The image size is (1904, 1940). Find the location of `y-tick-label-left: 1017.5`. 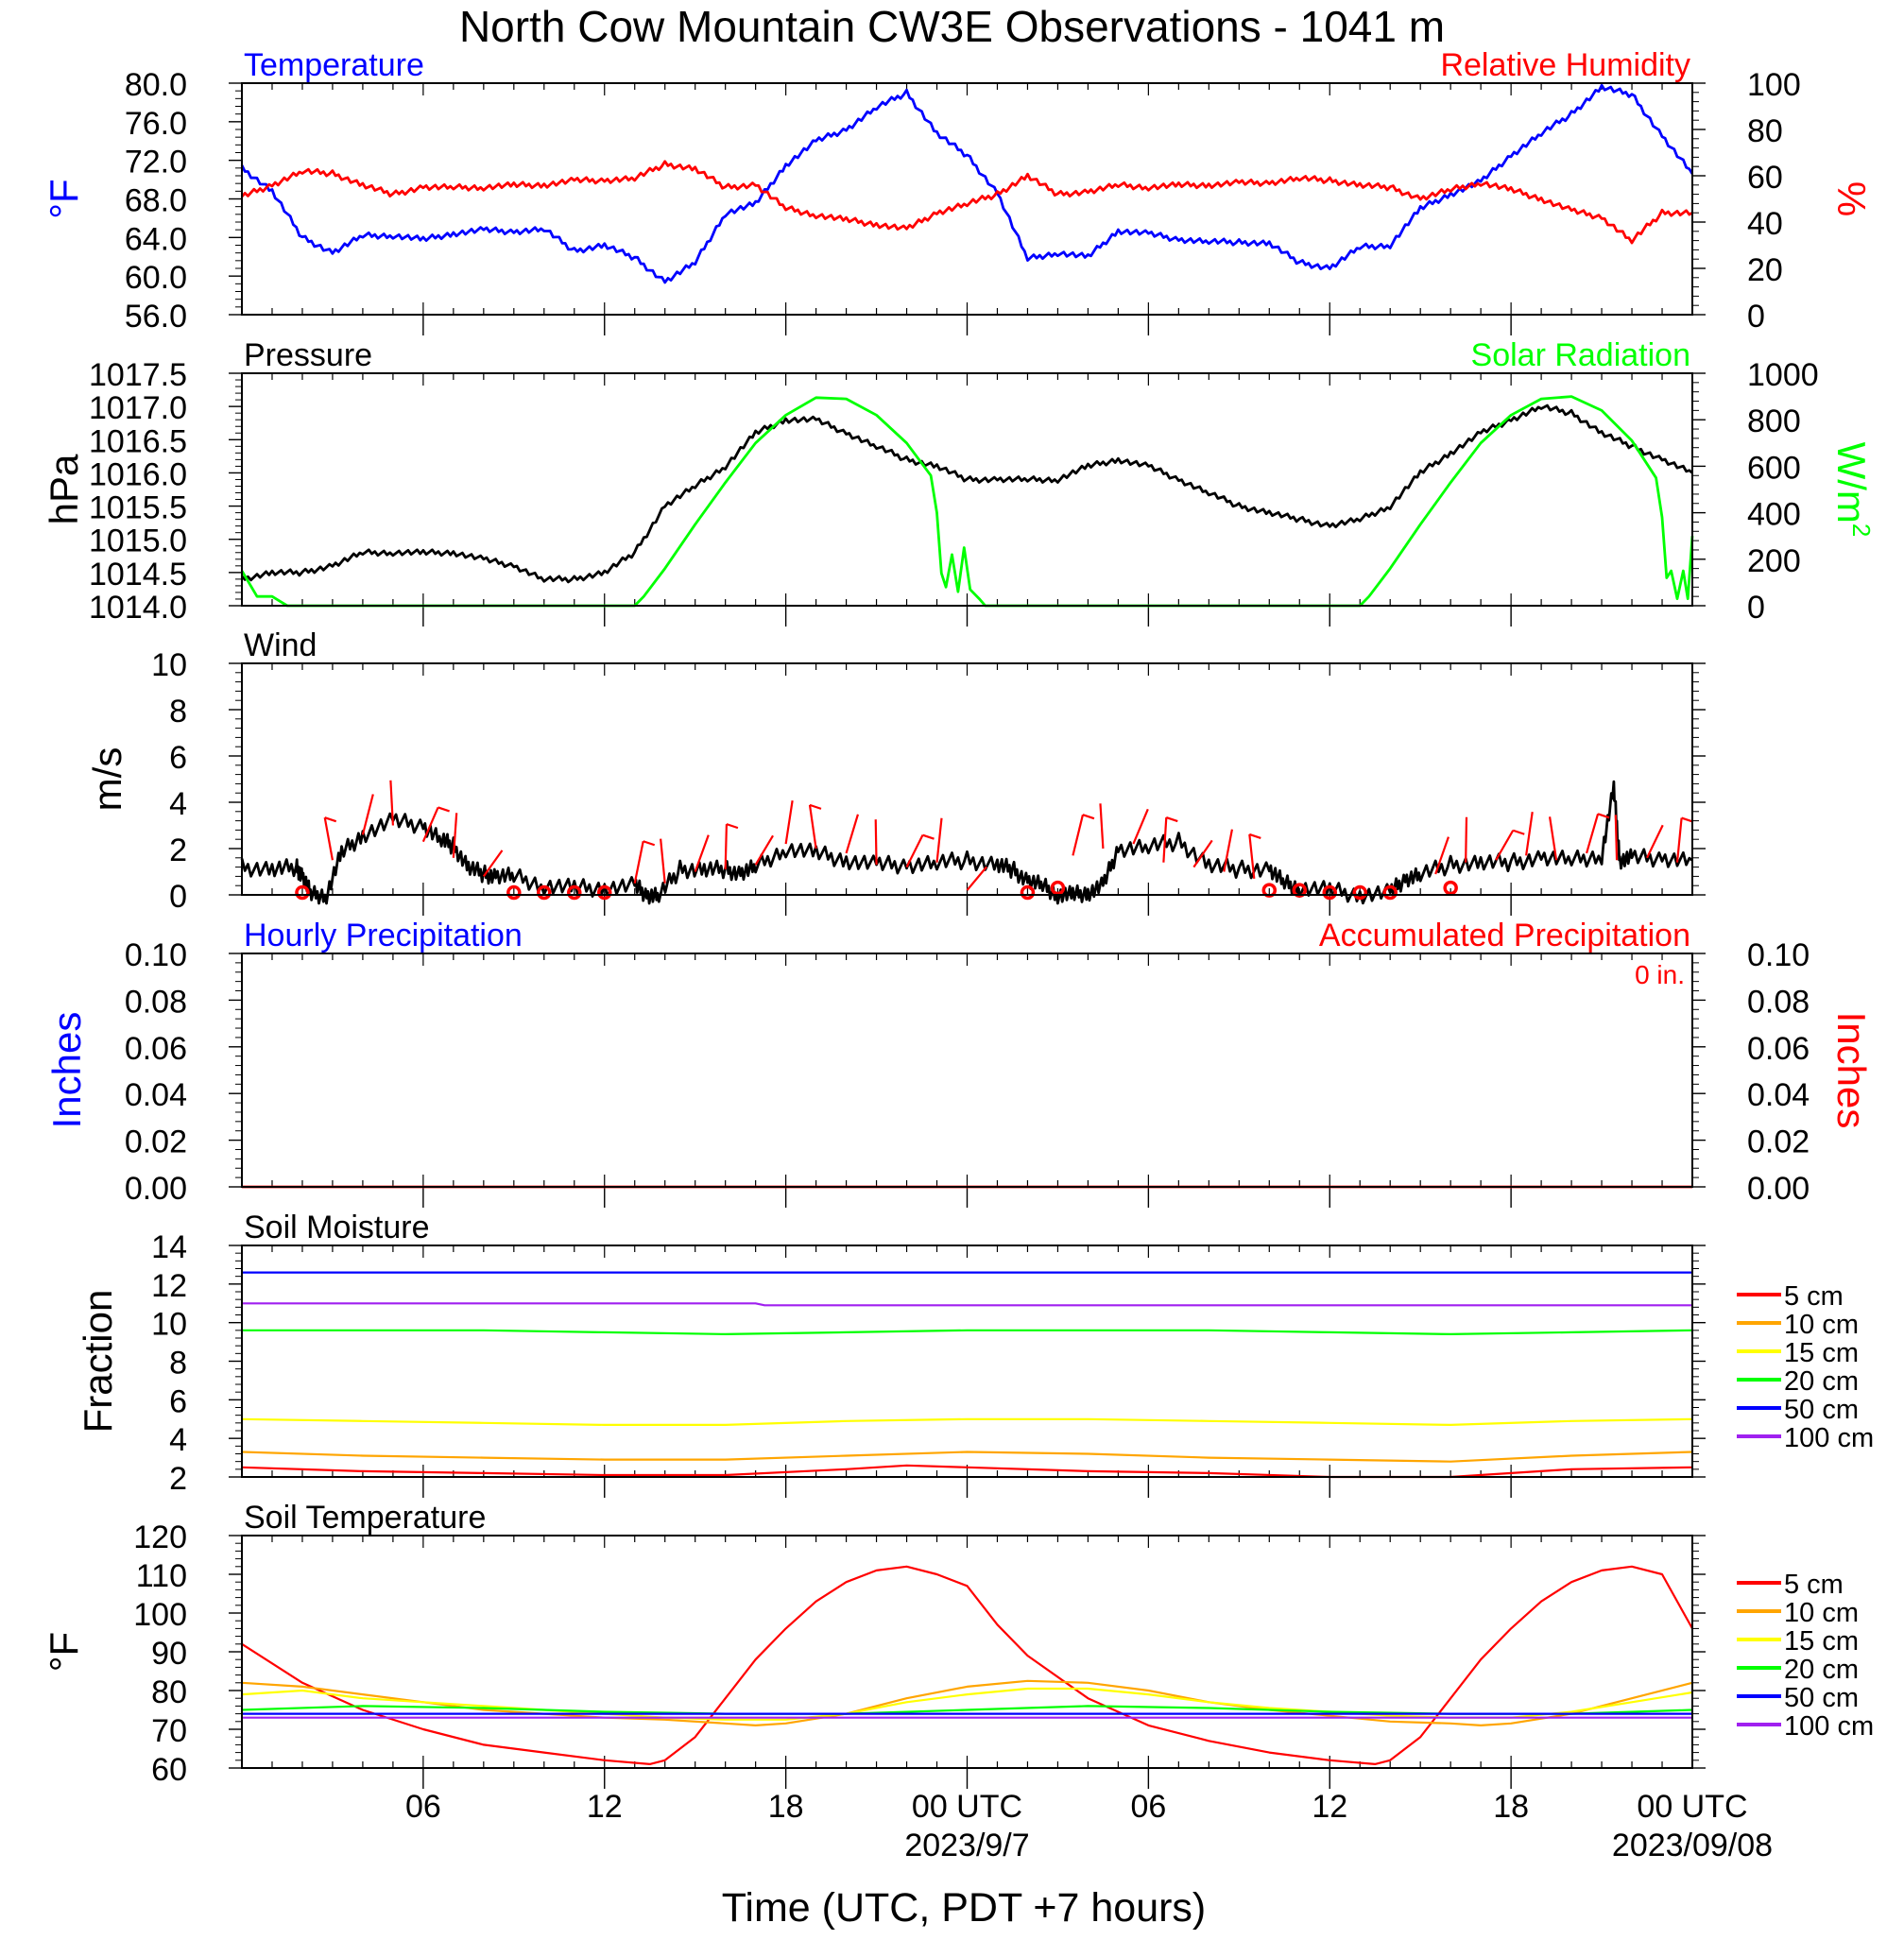

y-tick-label-left: 1017.5 is located at coordinates (138, 375).